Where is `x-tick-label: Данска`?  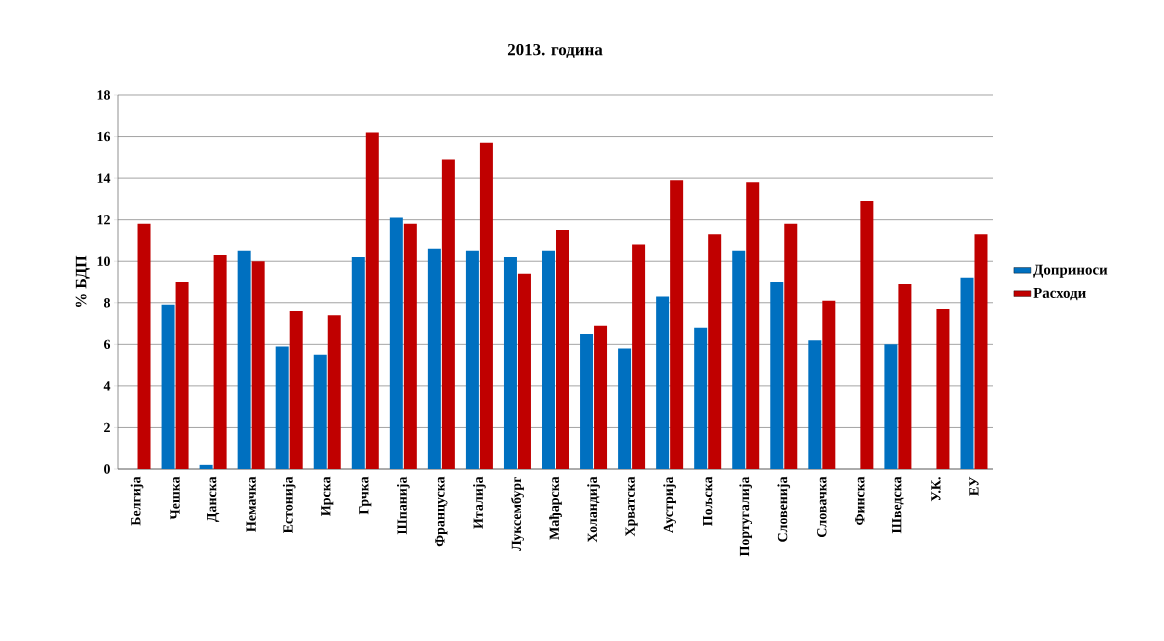 x-tick-label: Данска is located at coordinates (213, 499).